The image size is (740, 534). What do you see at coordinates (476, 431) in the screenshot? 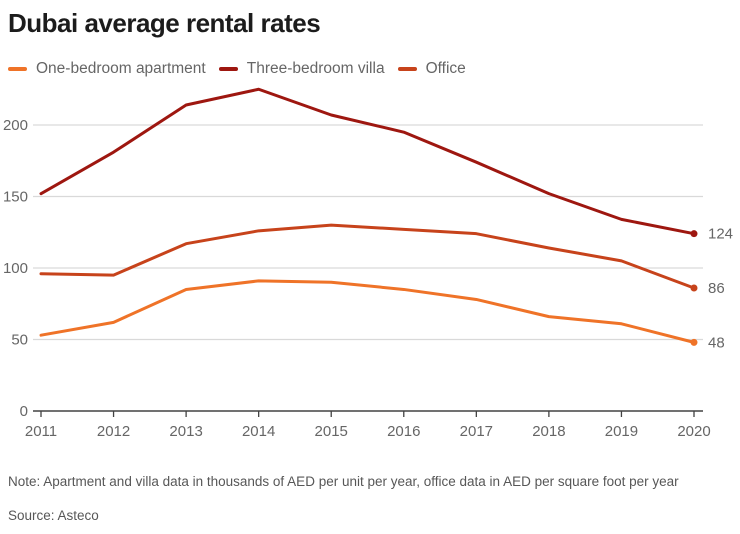
I see `x-axis-tick-label: 2017` at bounding box center [476, 431].